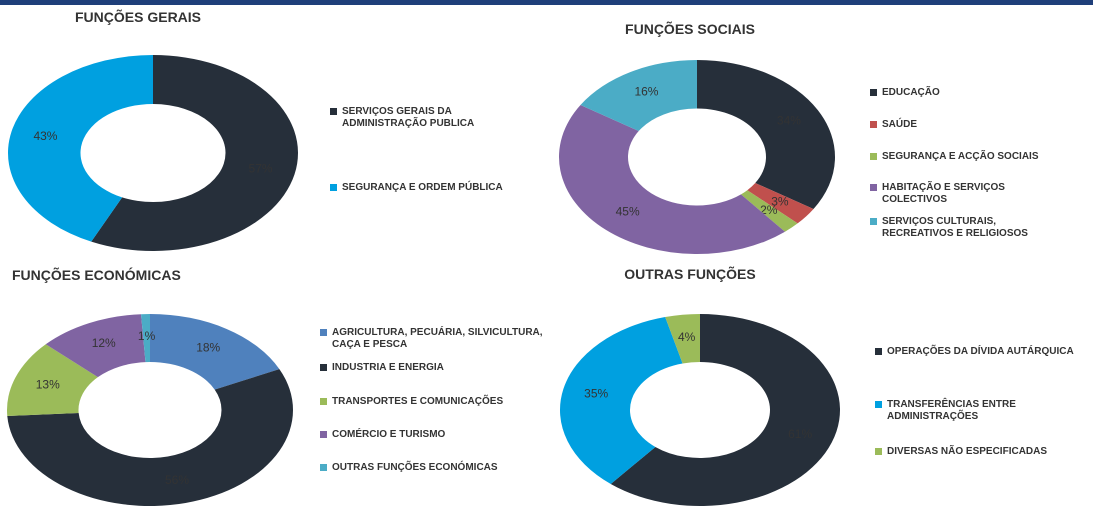 Image resolution: width=1093 pixels, height=507 pixels. Describe the element at coordinates (138, 16) in the screenshot. I see `chart-title: FUNÇÕES GERAIS` at that location.